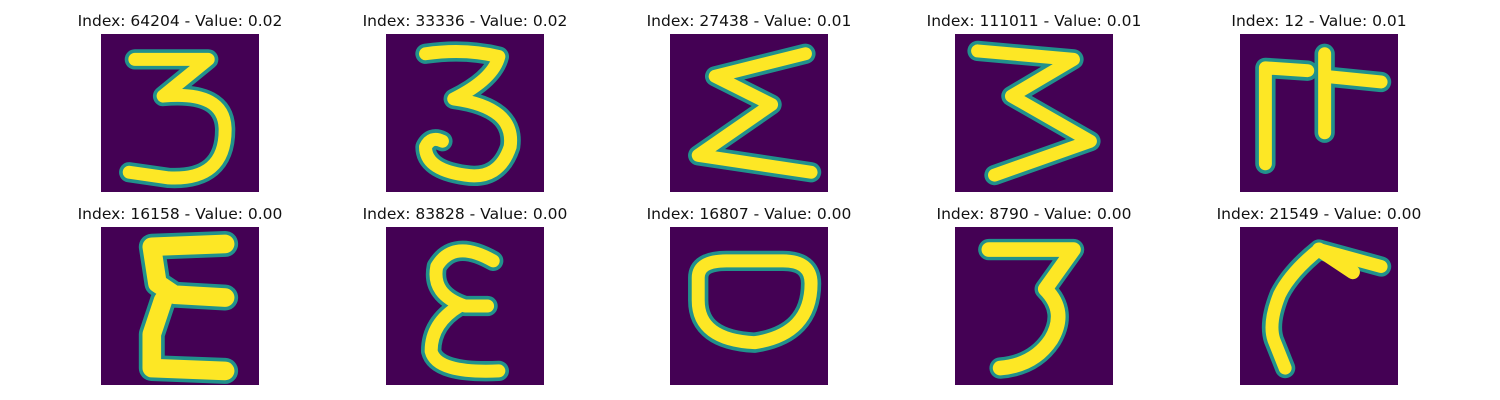  Describe the element at coordinates (180, 214) in the screenshot. I see `panel-title: Index: 16158 - Value: 0.00` at that location.